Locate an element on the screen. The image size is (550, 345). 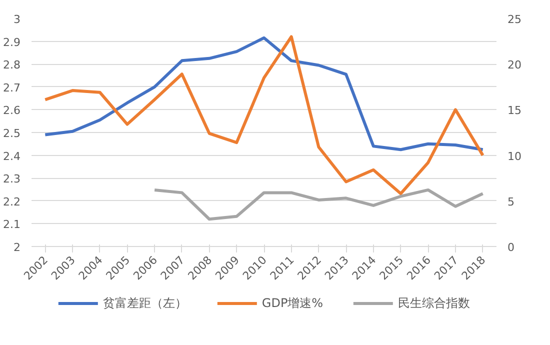
y-tick-label: 2.9 is located at coordinates (12, 42).